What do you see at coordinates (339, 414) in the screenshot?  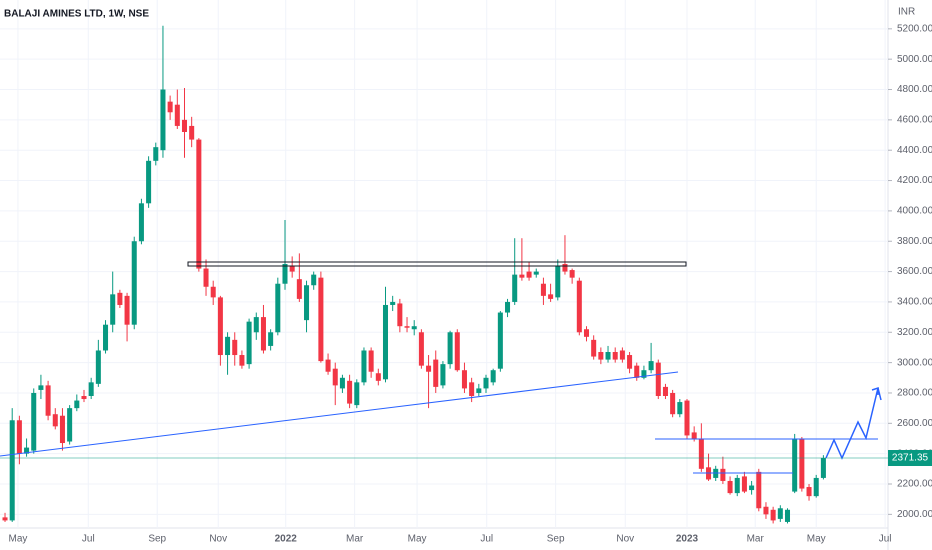 I see `trend-line` at bounding box center [339, 414].